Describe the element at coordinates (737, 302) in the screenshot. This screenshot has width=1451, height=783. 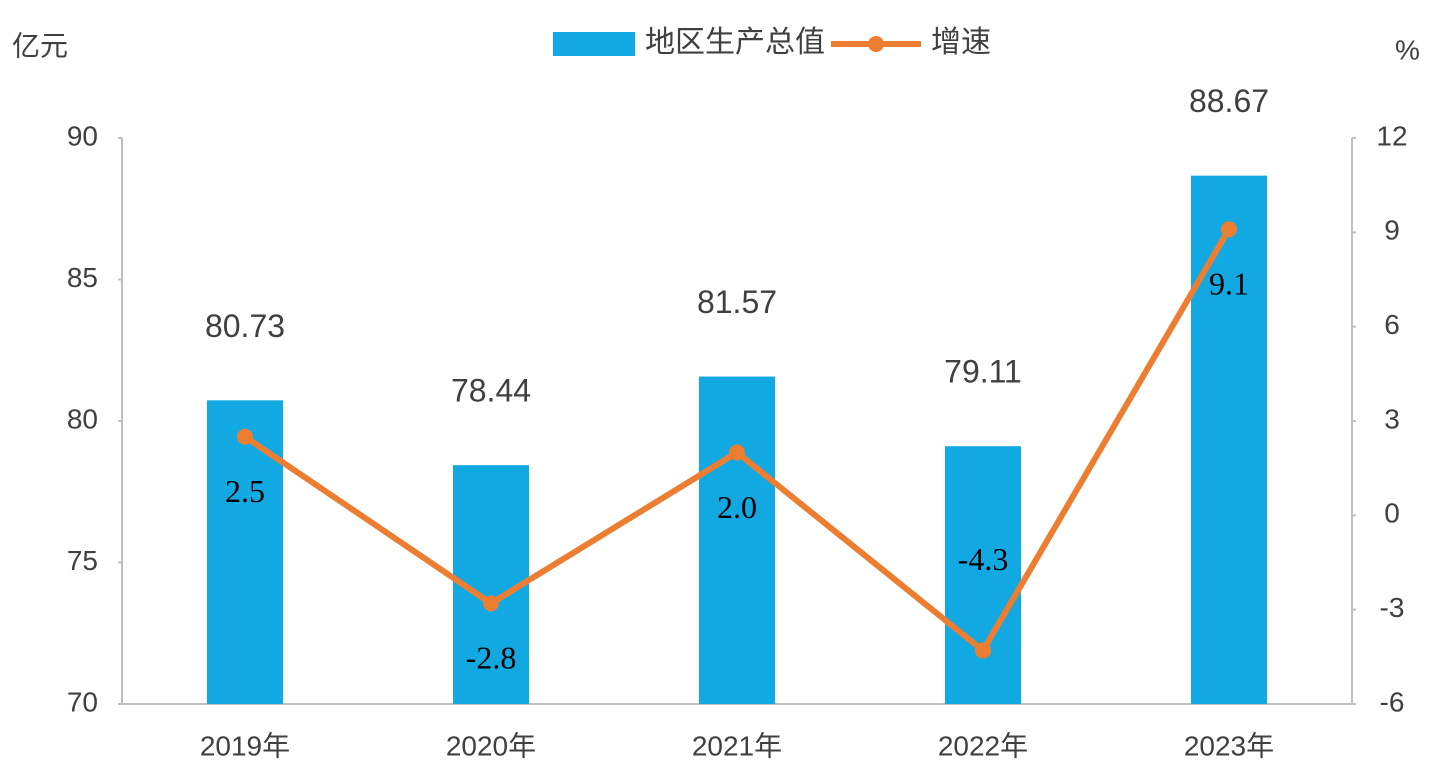
I see `bar-value-label: 81.57` at that location.